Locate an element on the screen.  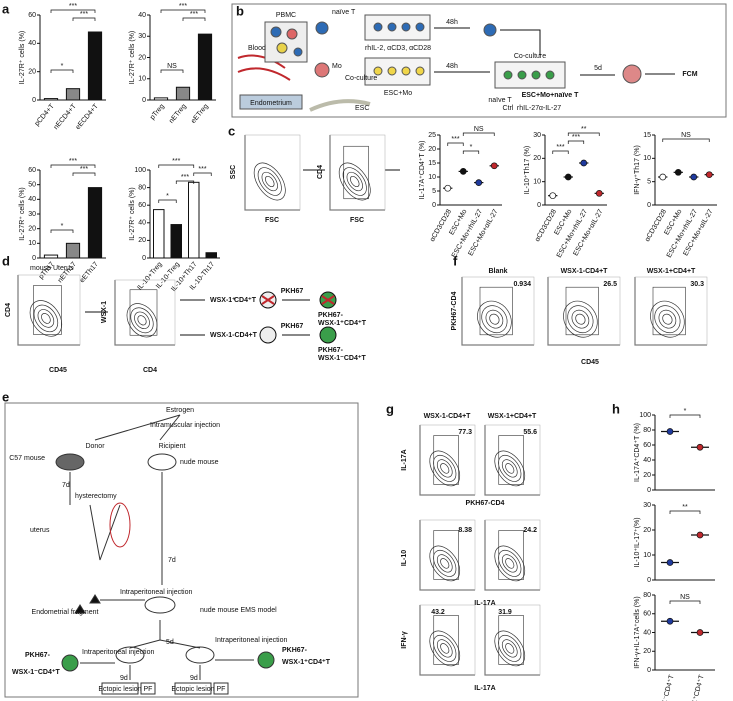
label: CD45 is located at coordinates (590, 362).